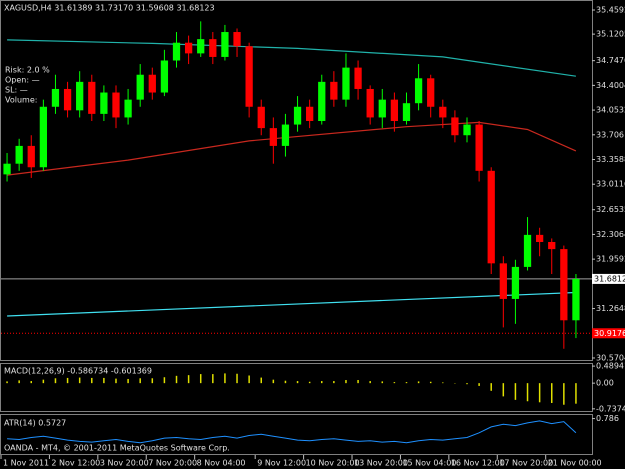 This screenshot has width=625, height=469. What do you see at coordinates (610, 159) in the screenshot?
I see `y-tick-label: 33.3588` at bounding box center [610, 159].